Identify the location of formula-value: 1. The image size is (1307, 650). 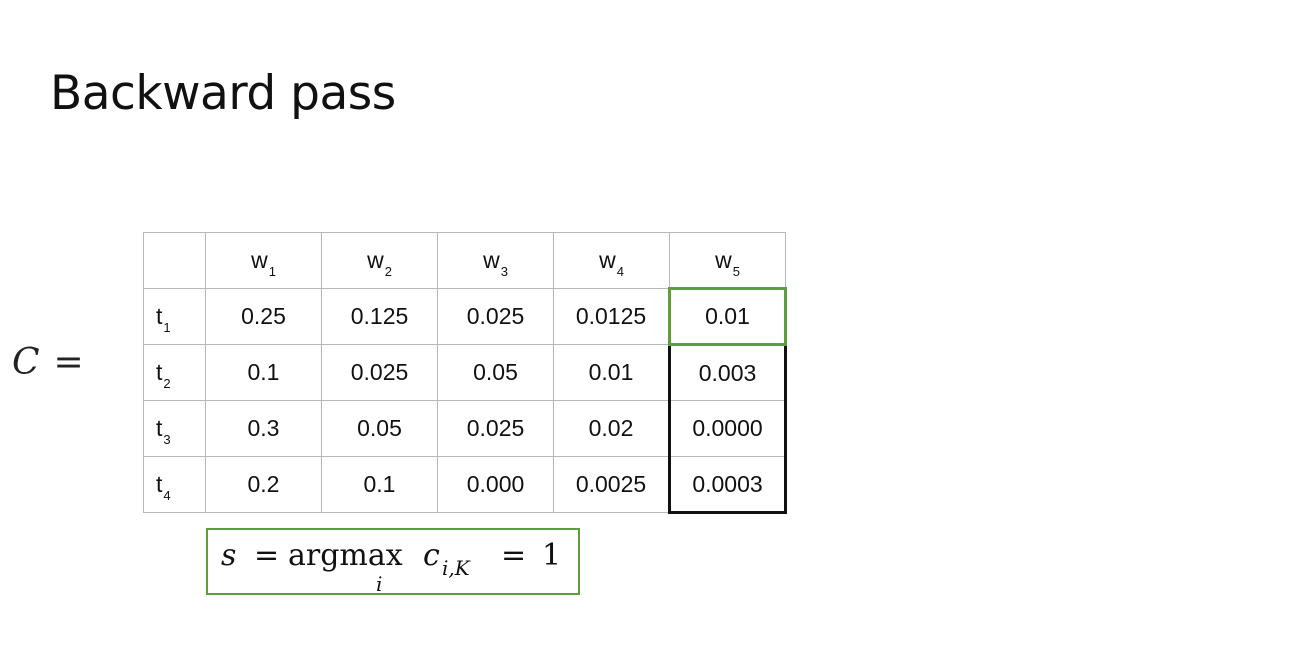
(552, 555).